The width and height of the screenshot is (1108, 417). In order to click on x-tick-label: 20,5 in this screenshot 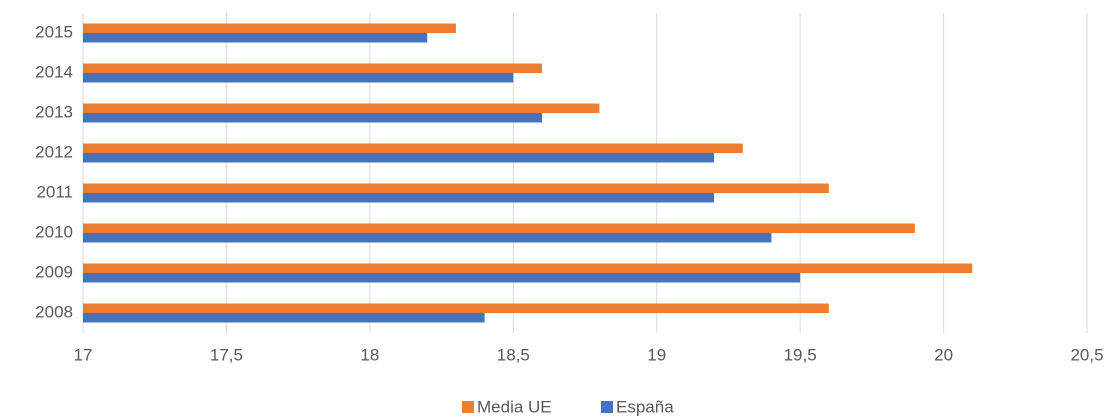, I will do `click(1086, 354)`.